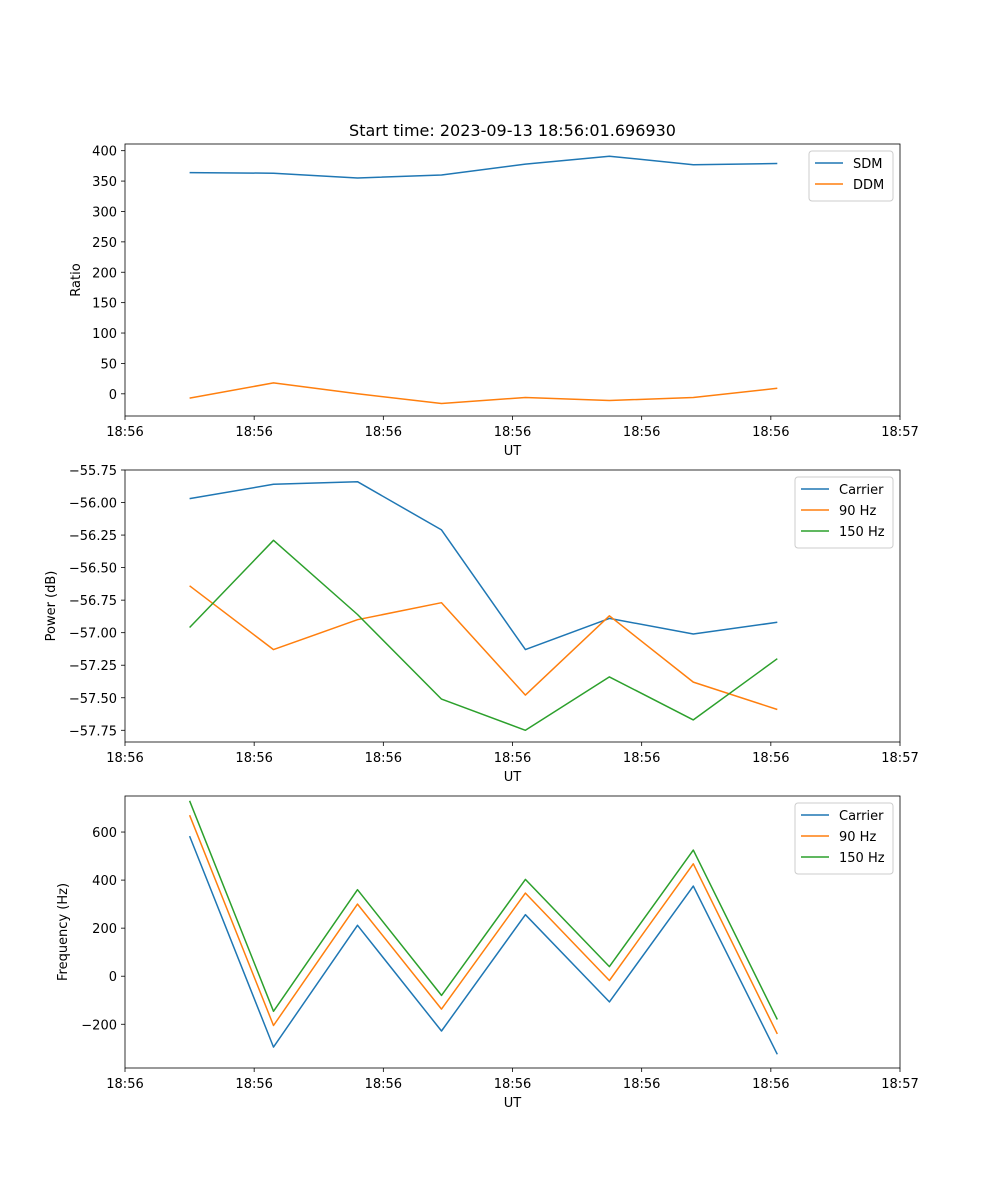 This screenshot has height=1200, width=1000. Describe the element at coordinates (99, 1025) in the screenshot. I see `frequency-y-tick-label: −200` at that location.